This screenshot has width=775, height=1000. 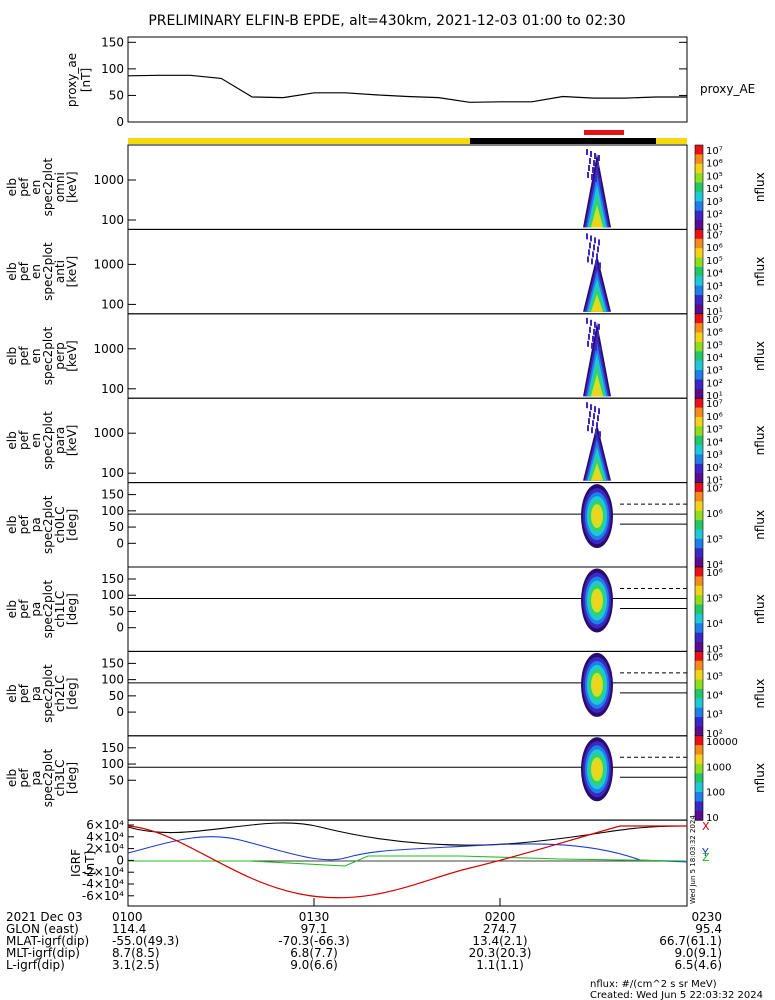 What do you see at coordinates (129, 929) in the screenshot?
I see `ephemeris-value: 114.4` at bounding box center [129, 929].